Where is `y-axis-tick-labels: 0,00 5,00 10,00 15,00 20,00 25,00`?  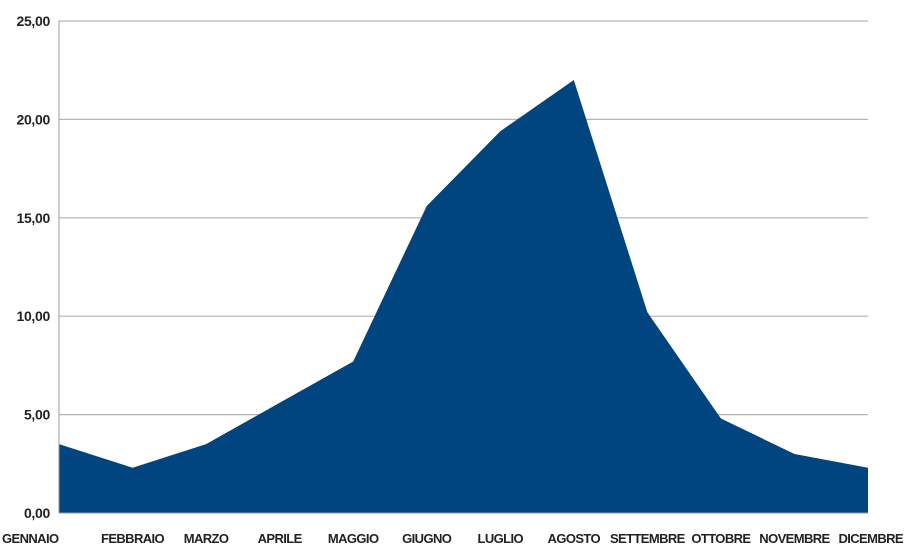 y-axis-tick-labels: 0,00 5,00 10,00 15,00 20,00 25,00 is located at coordinates (33, 267).